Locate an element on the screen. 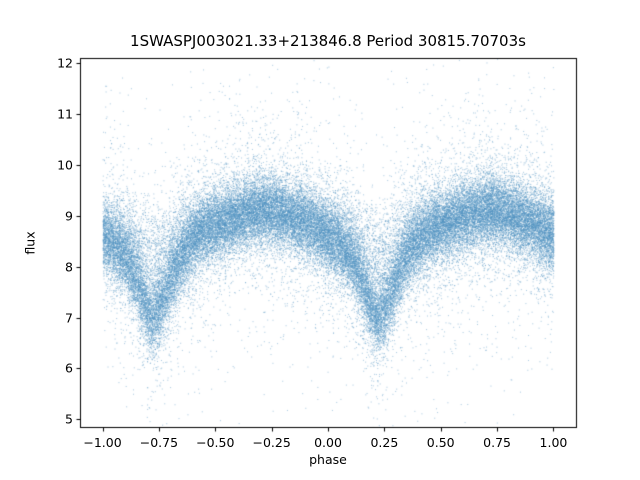 The width and height of the screenshot is (640, 480). y-tick-label: 12 is located at coordinates (65, 63).